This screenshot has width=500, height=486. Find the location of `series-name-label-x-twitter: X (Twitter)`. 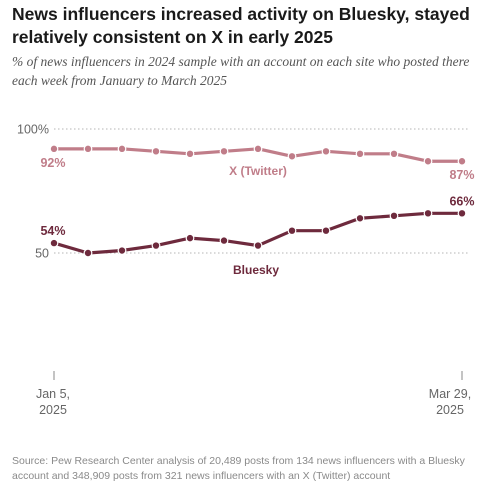

series-name-label-x-twitter: X (Twitter) is located at coordinates (258, 171).